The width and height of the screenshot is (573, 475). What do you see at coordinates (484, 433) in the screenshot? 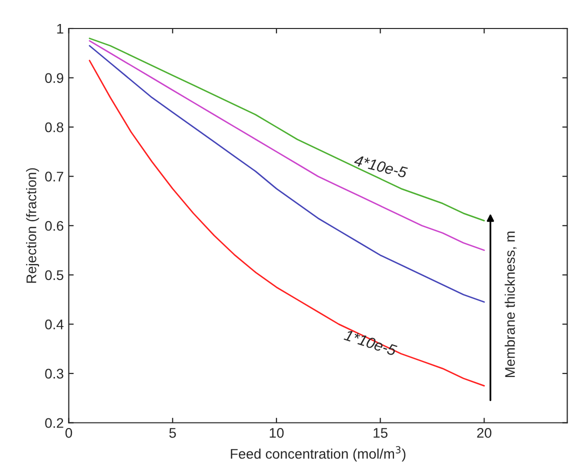
I see `x-tick-label: 20` at bounding box center [484, 433].